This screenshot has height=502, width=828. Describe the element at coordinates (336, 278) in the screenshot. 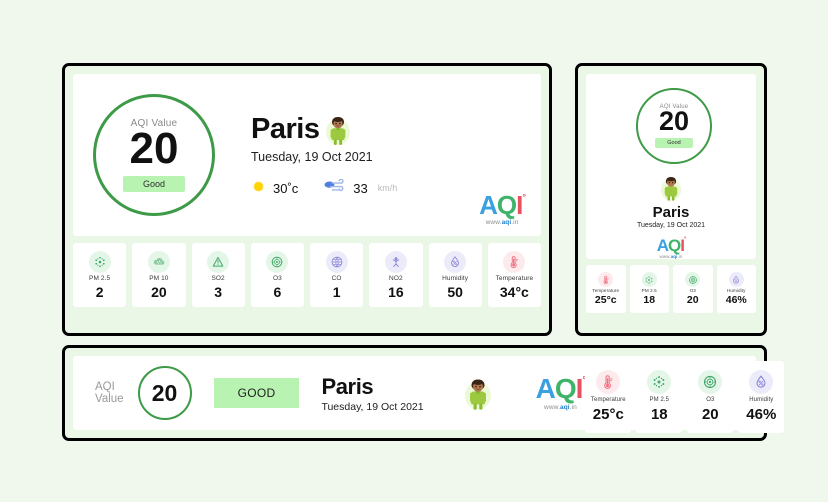

I see `pollutant-label: CO` at that location.